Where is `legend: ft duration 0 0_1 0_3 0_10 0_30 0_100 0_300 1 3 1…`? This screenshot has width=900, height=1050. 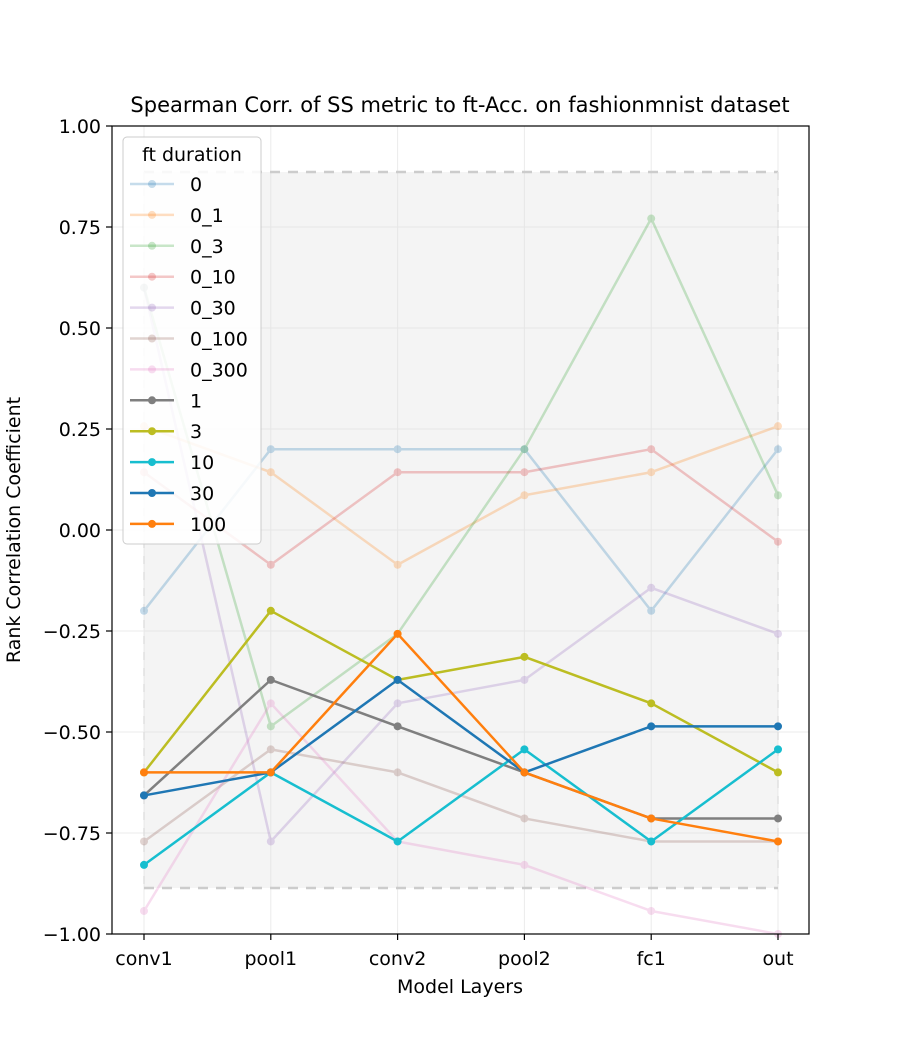
legend: ft duration 0 0_1 0_3 0_10 0_30 0_100 0_300 1 3 1… is located at coordinates (192, 340).